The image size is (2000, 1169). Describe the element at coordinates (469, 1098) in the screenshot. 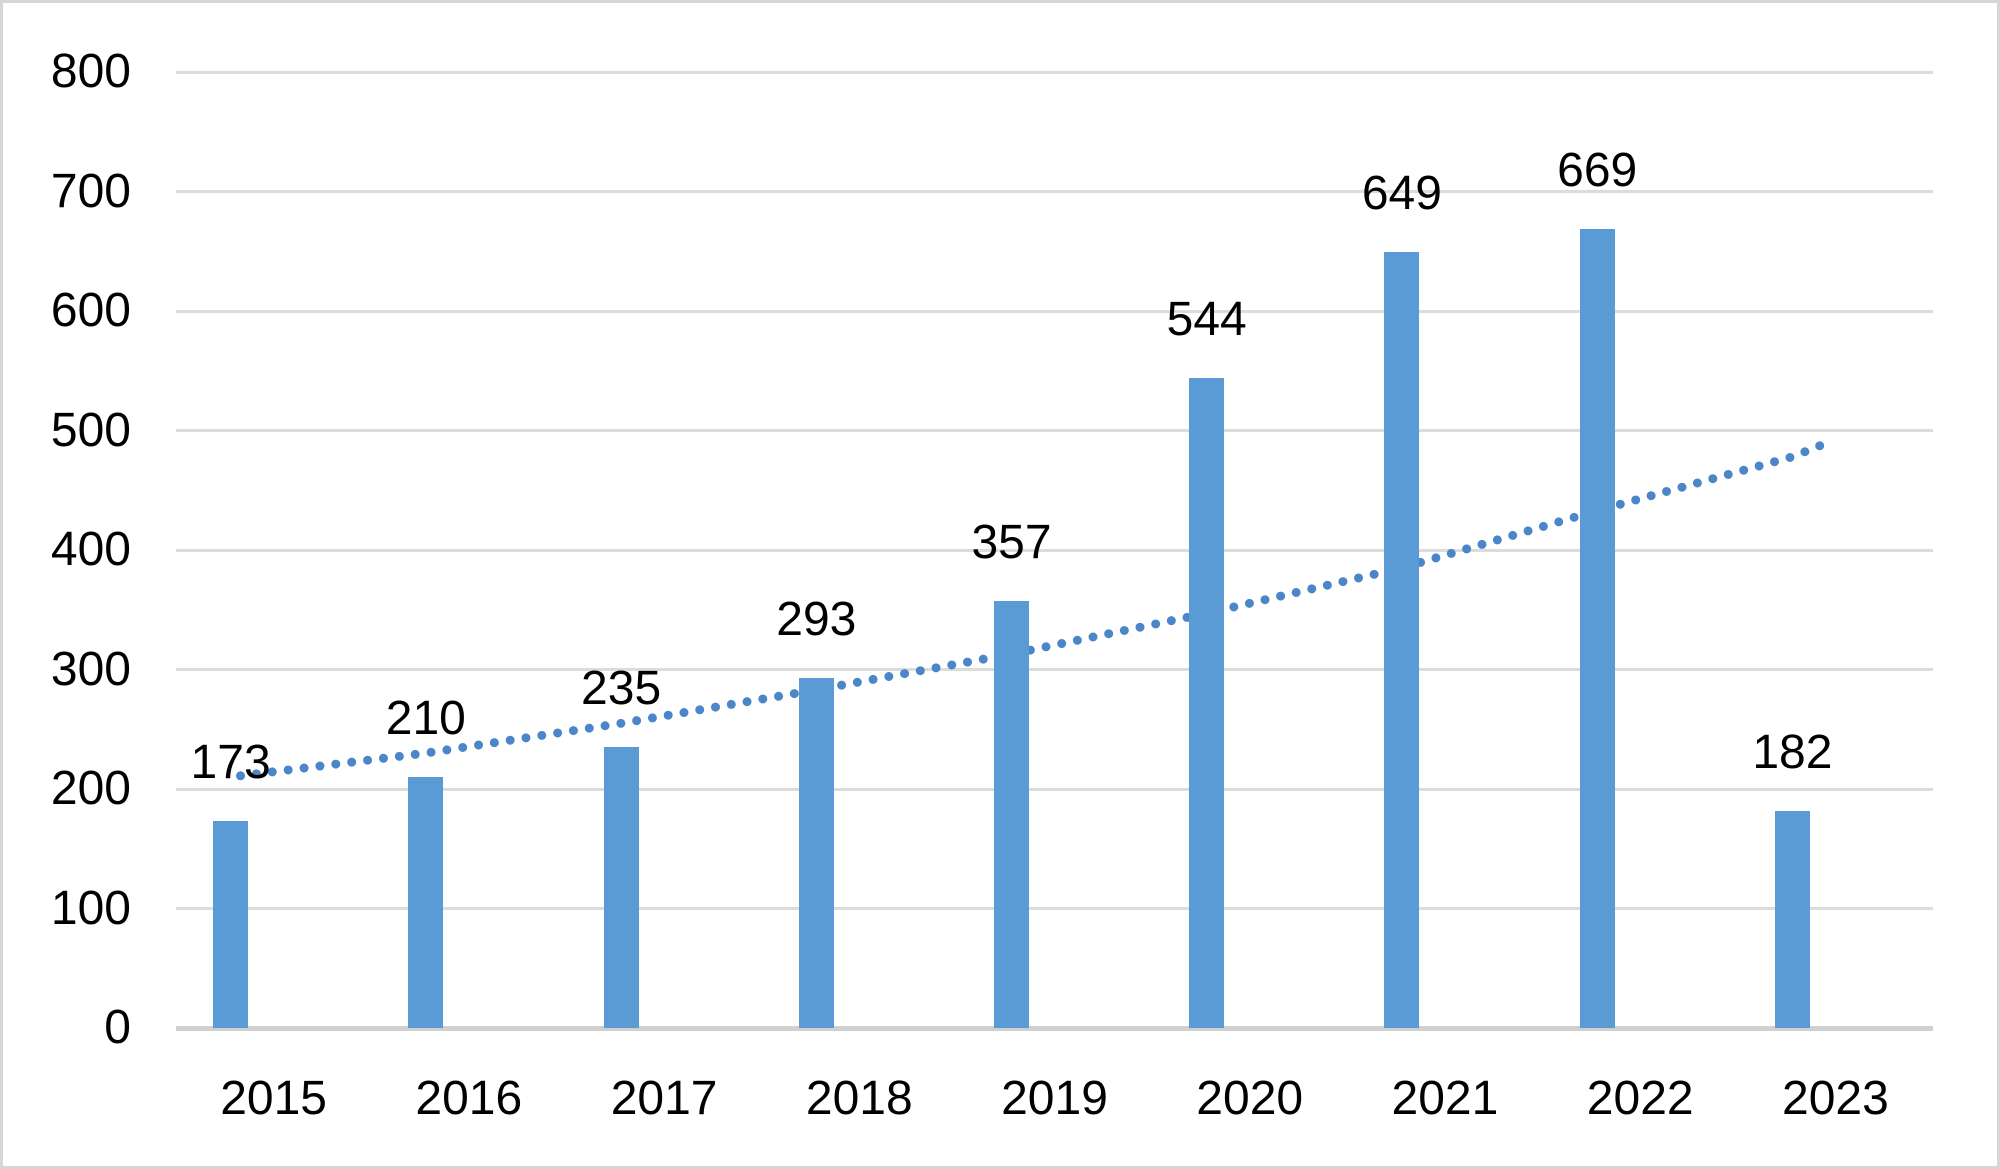

I see `x-axis-label: 2016` at that location.